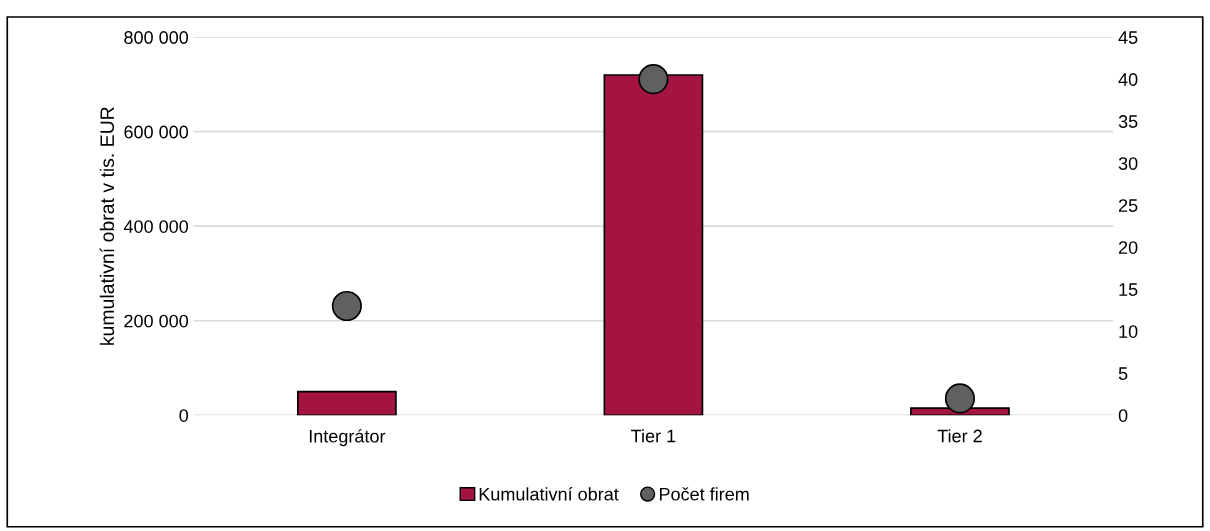 The height and width of the screenshot is (531, 1210). I want to click on y2-tick-label: 40, so click(1128, 79).